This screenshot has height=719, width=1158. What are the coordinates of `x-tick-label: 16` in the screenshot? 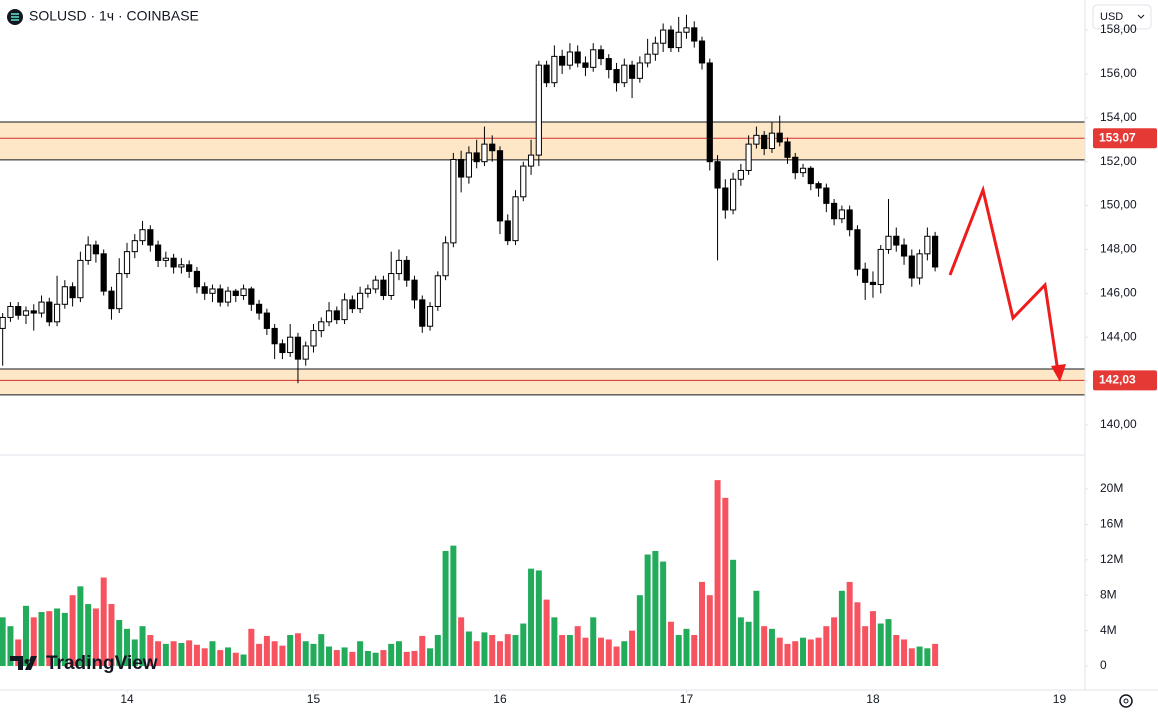 It's located at (500, 699).